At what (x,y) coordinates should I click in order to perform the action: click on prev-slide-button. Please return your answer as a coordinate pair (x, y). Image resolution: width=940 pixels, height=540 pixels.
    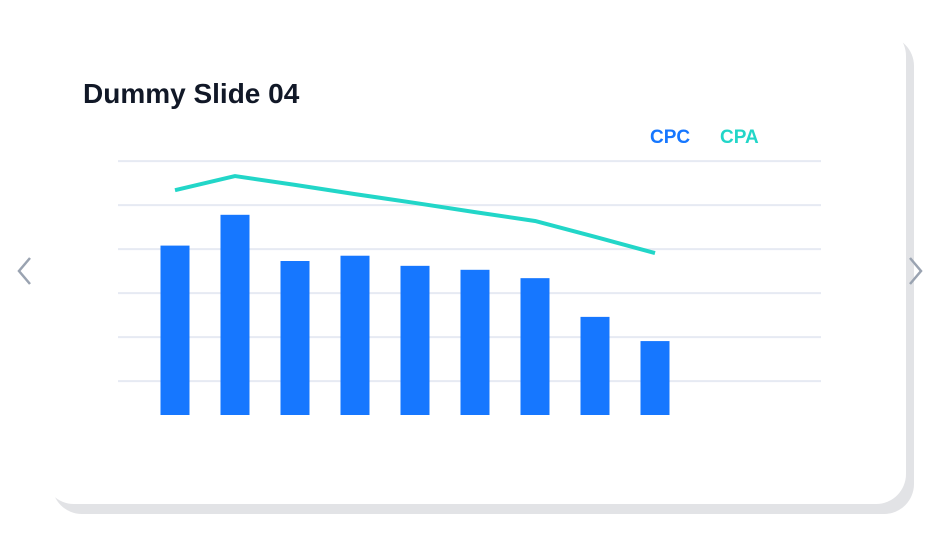
    Looking at the image, I should click on (24, 271).